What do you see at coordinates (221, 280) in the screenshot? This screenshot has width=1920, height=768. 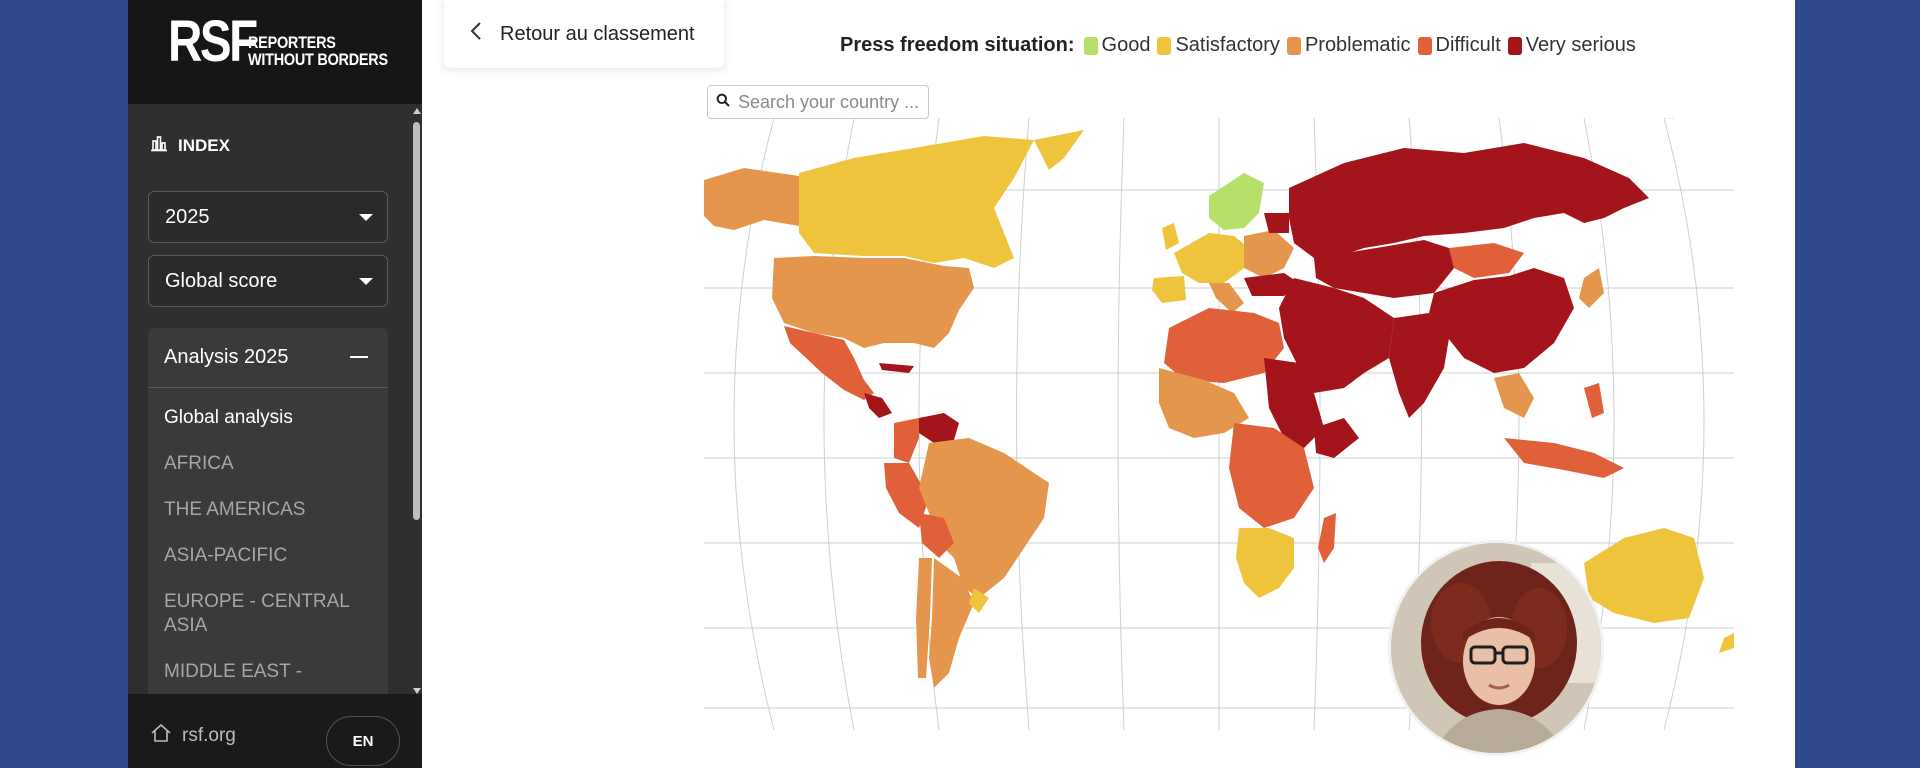 I see `score-select-value: Global score` at bounding box center [221, 280].